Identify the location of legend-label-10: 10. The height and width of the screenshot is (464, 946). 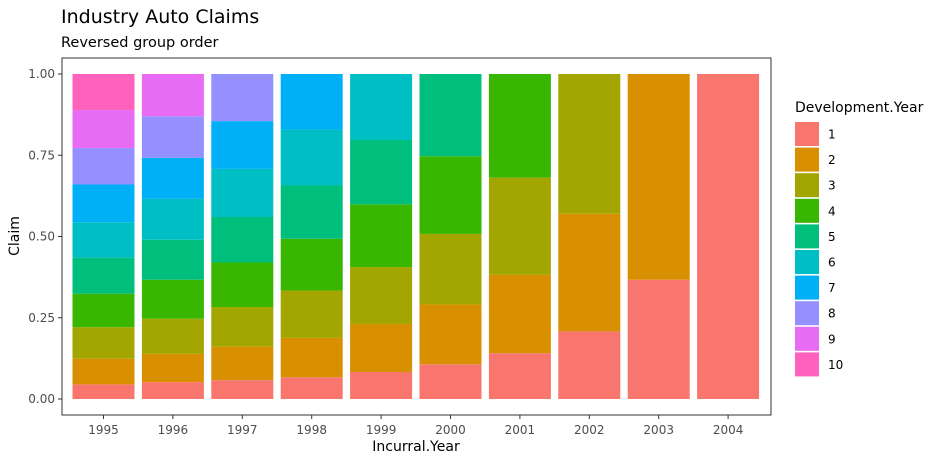
(835, 365).